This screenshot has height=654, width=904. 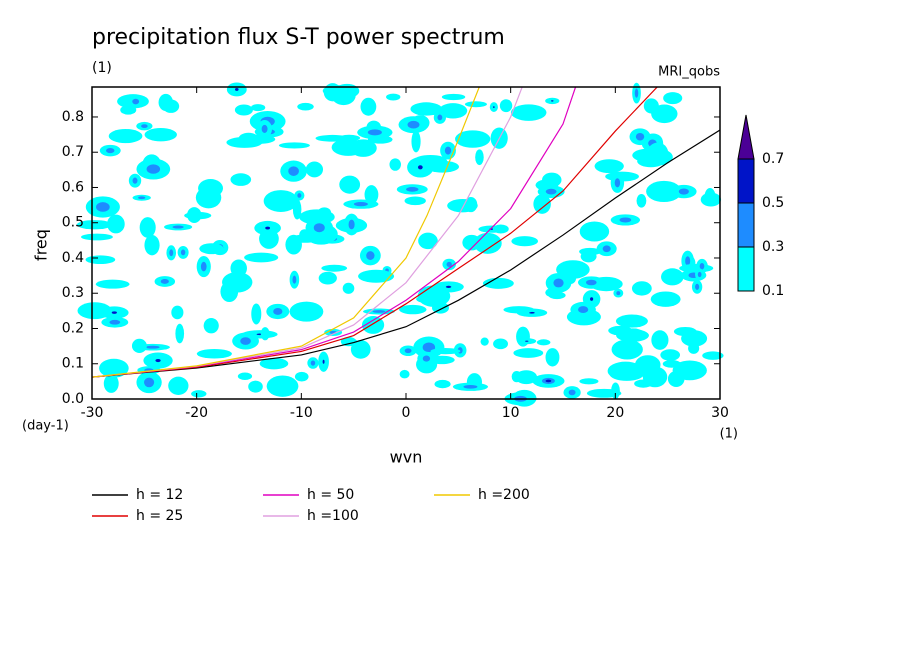 I want to click on x-tick-label: -30, so click(x=92, y=413).